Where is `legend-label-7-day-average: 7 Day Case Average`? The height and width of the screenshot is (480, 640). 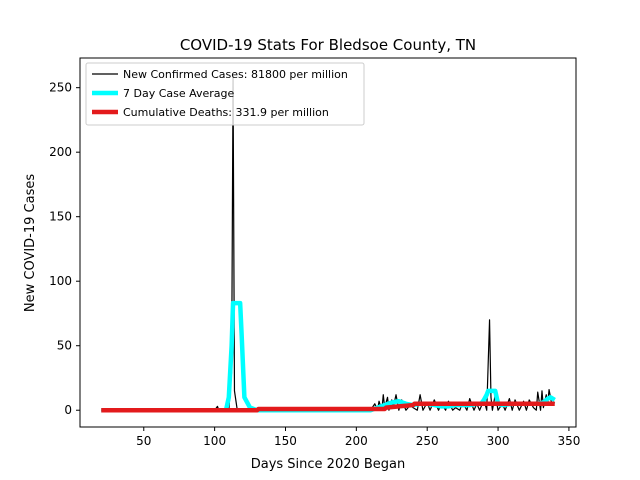 legend-label-7-day-average: 7 Day Case Average is located at coordinates (179, 93).